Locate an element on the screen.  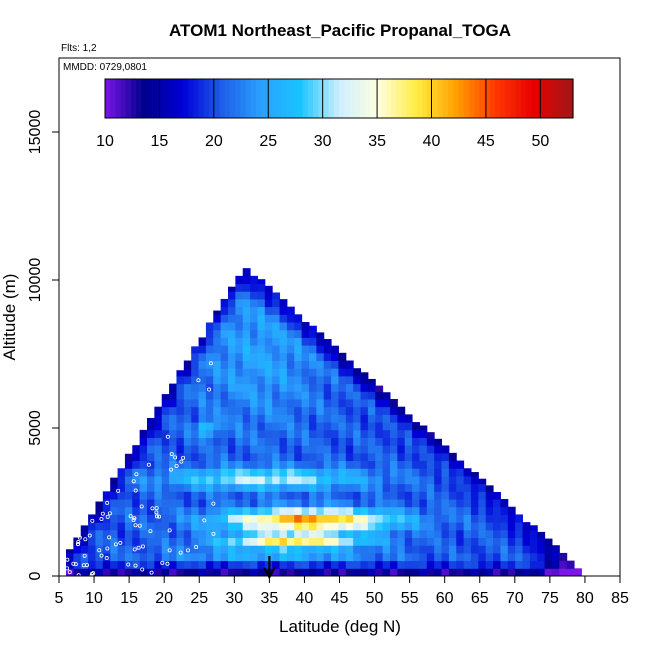
colorbar-tick-label: 40 is located at coordinates (432, 141).